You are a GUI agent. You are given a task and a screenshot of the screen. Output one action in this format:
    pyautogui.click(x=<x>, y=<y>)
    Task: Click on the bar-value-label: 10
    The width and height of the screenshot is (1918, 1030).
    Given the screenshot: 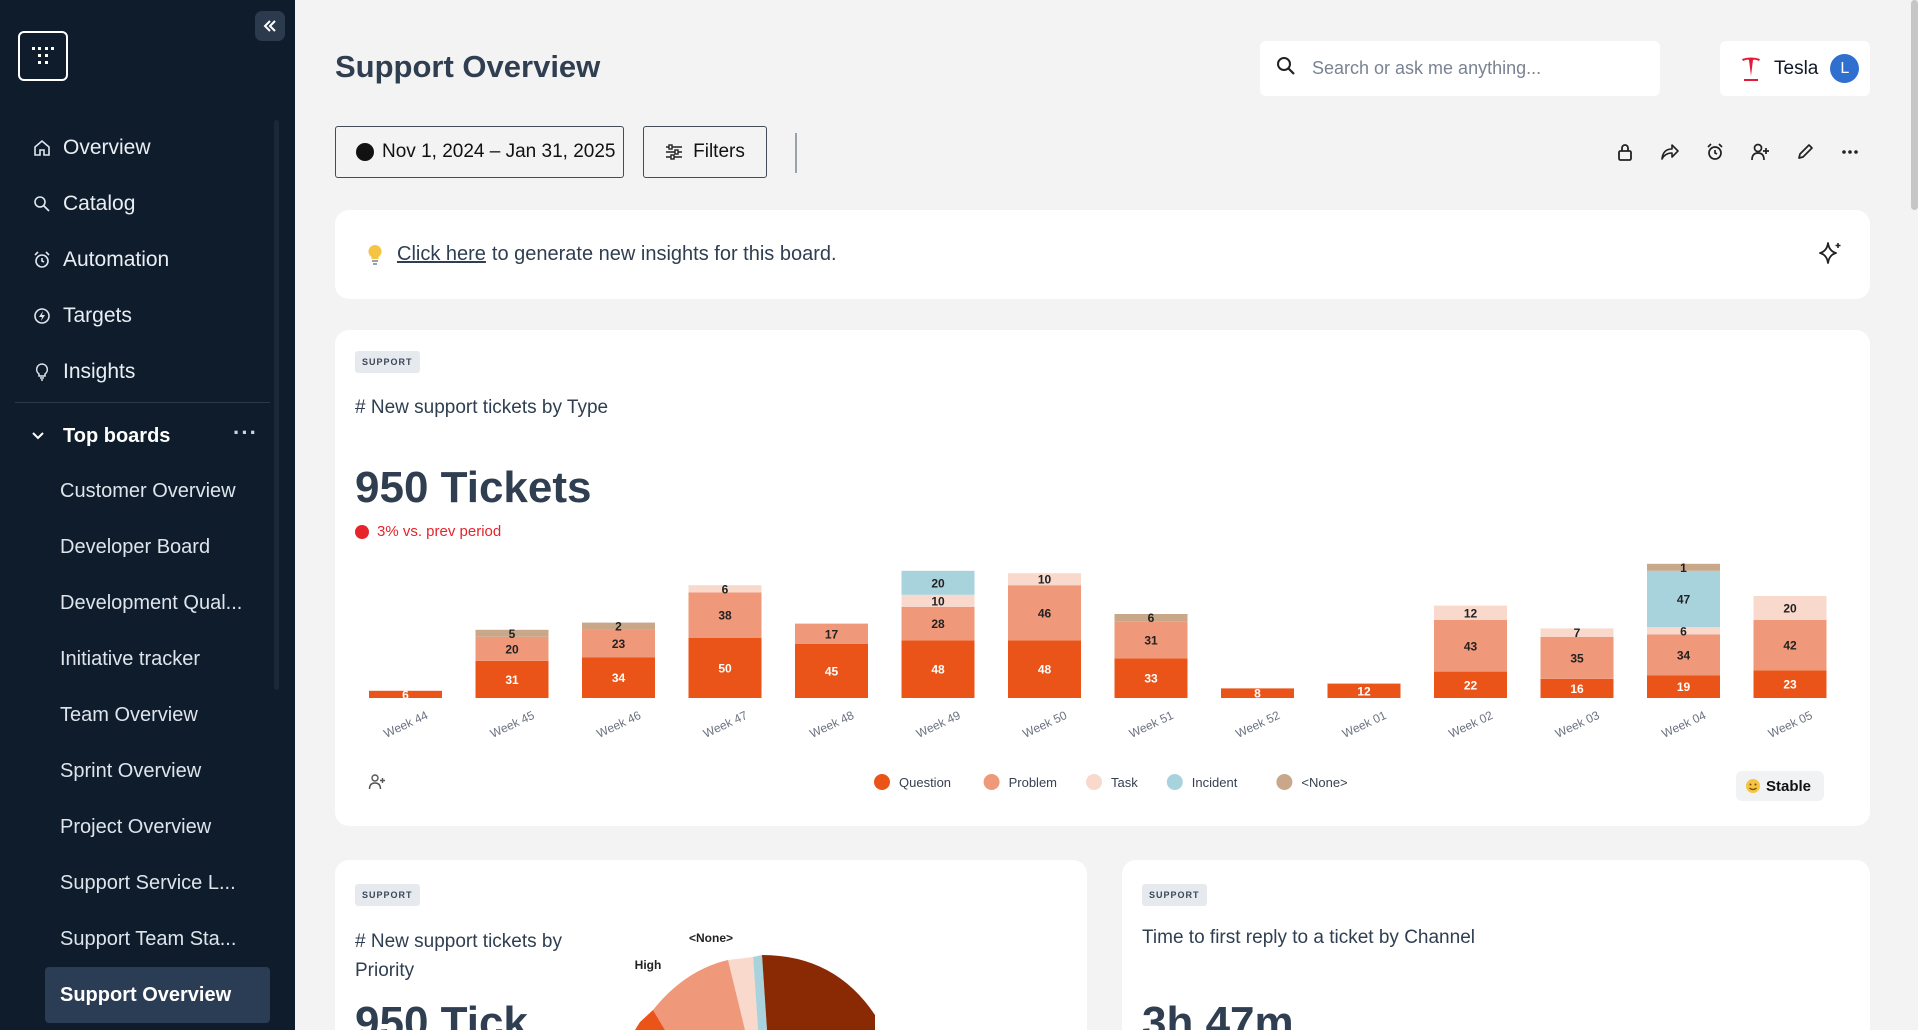 What is the action you would take?
    pyautogui.click(x=1045, y=580)
    